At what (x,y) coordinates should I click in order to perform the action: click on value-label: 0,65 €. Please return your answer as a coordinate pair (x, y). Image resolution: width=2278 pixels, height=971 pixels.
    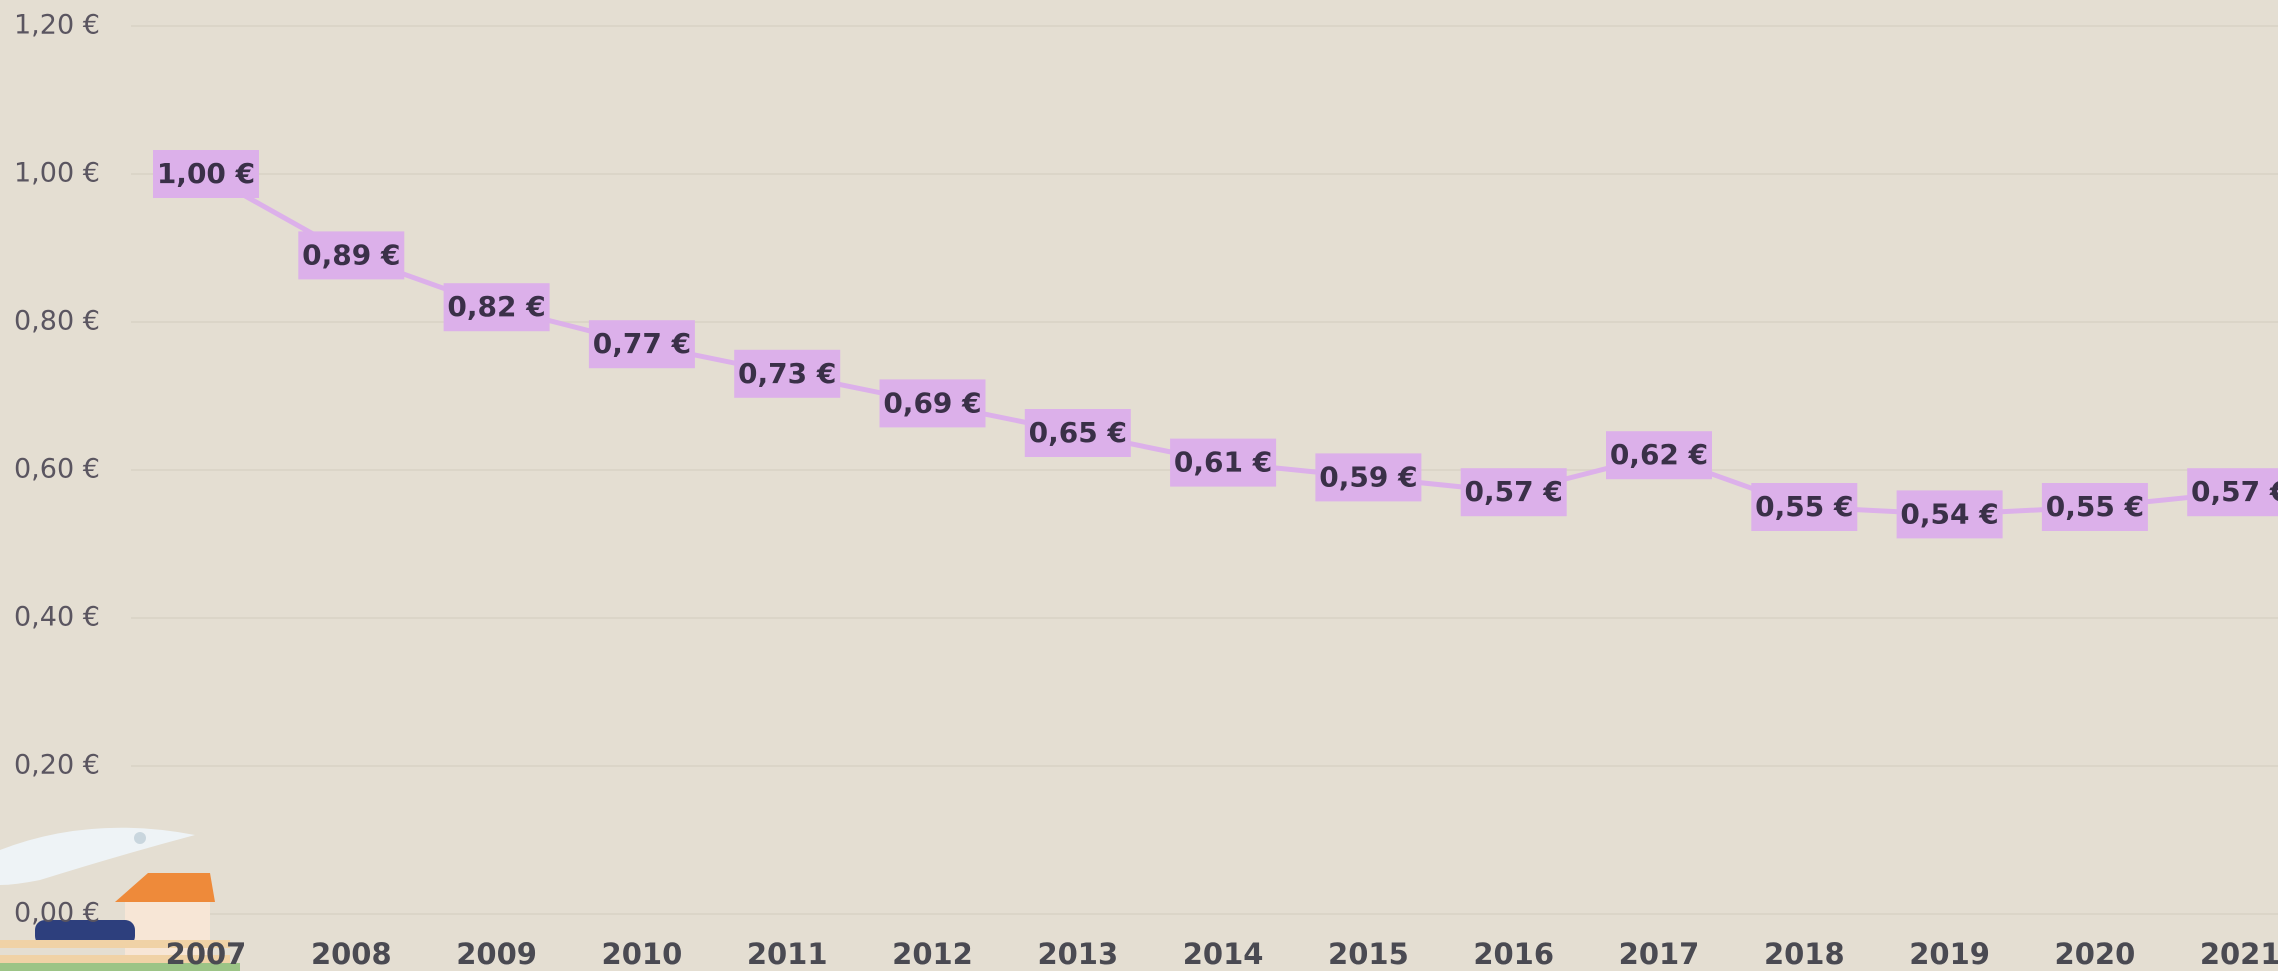
    Looking at the image, I should click on (1078, 432).